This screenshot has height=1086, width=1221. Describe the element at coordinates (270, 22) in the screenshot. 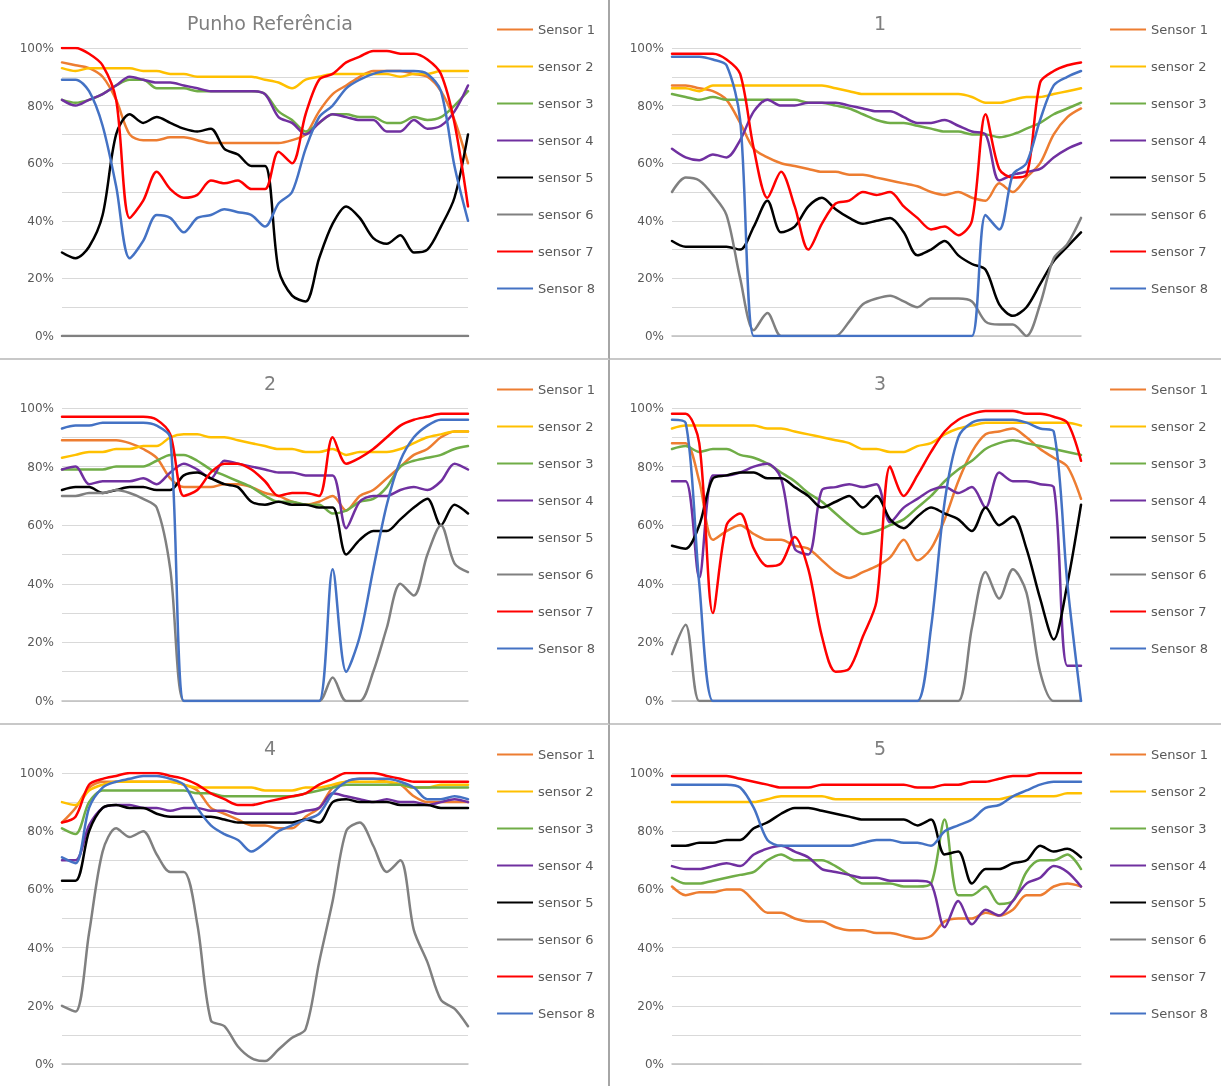

I see `chart-title: Punho Referência` at that location.